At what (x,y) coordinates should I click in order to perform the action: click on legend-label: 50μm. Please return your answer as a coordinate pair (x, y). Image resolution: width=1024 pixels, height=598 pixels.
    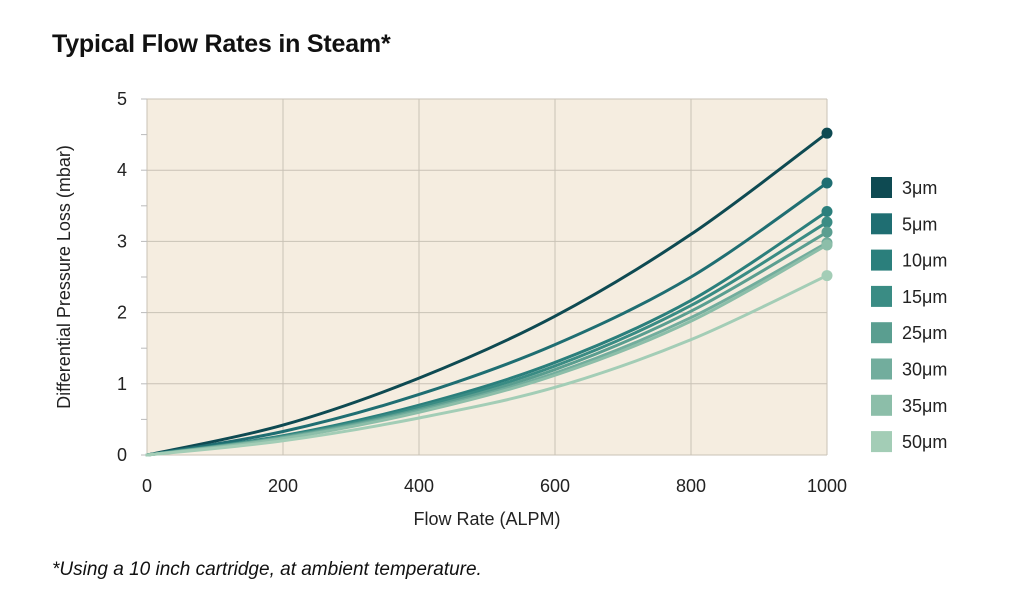
    Looking at the image, I should click on (924, 442).